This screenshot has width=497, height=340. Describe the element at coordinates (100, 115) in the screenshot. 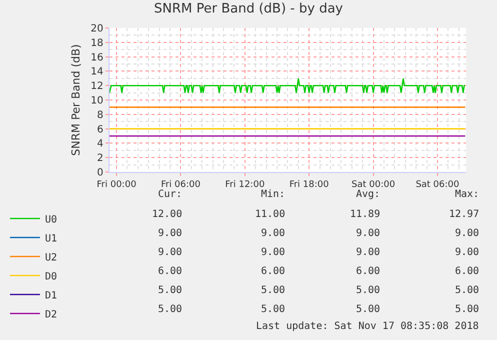

I see `y-tick-label: 8` at that location.